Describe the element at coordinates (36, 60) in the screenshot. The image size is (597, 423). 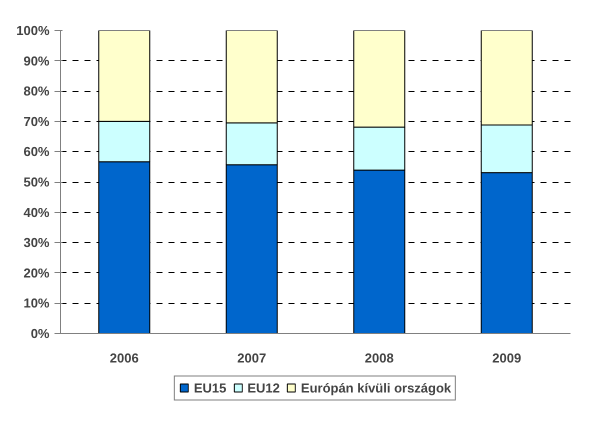
I see `y-tick-label: 90%` at that location.